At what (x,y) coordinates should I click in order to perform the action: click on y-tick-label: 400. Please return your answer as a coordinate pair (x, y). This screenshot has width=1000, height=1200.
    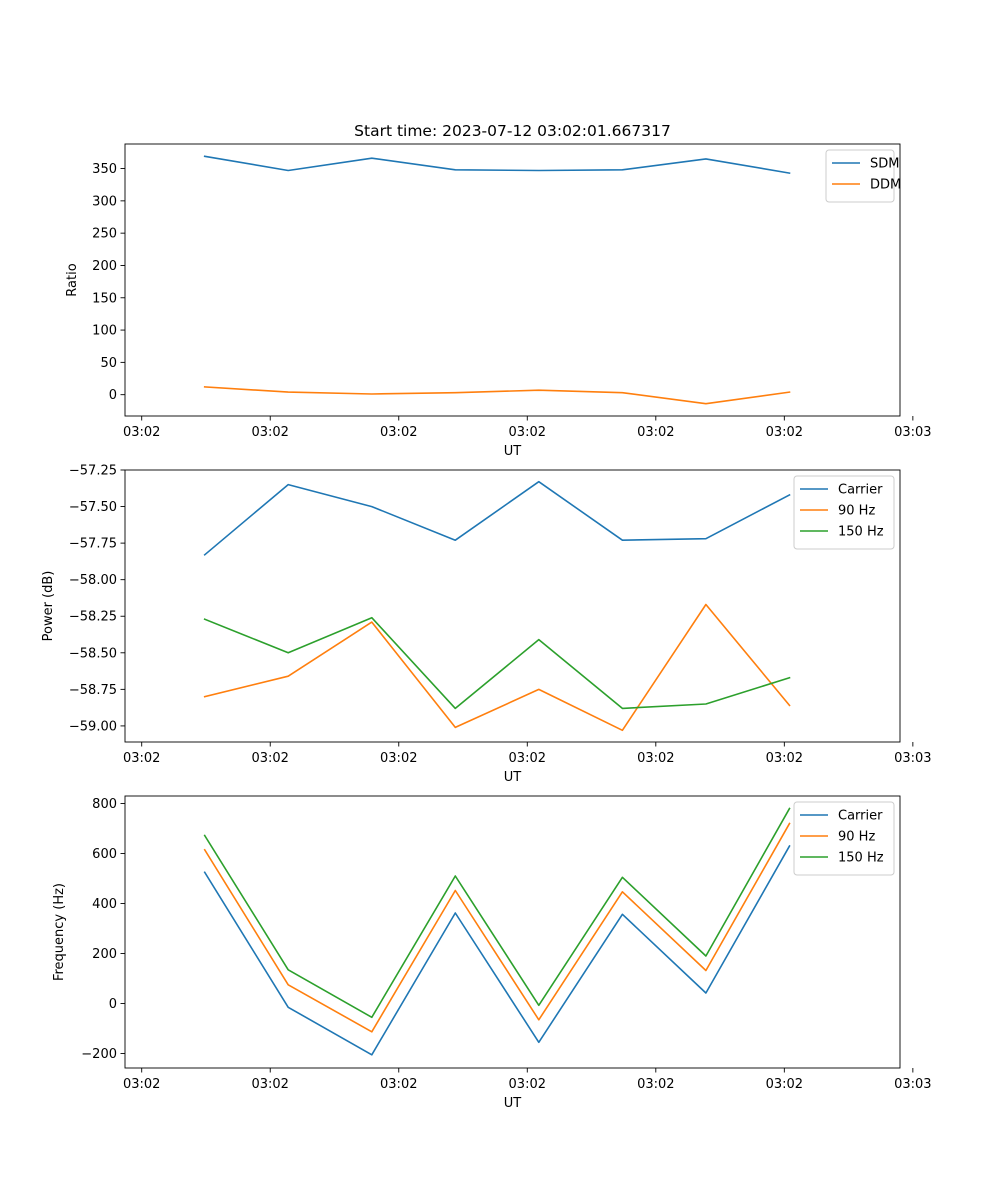
    Looking at the image, I should click on (104, 904).